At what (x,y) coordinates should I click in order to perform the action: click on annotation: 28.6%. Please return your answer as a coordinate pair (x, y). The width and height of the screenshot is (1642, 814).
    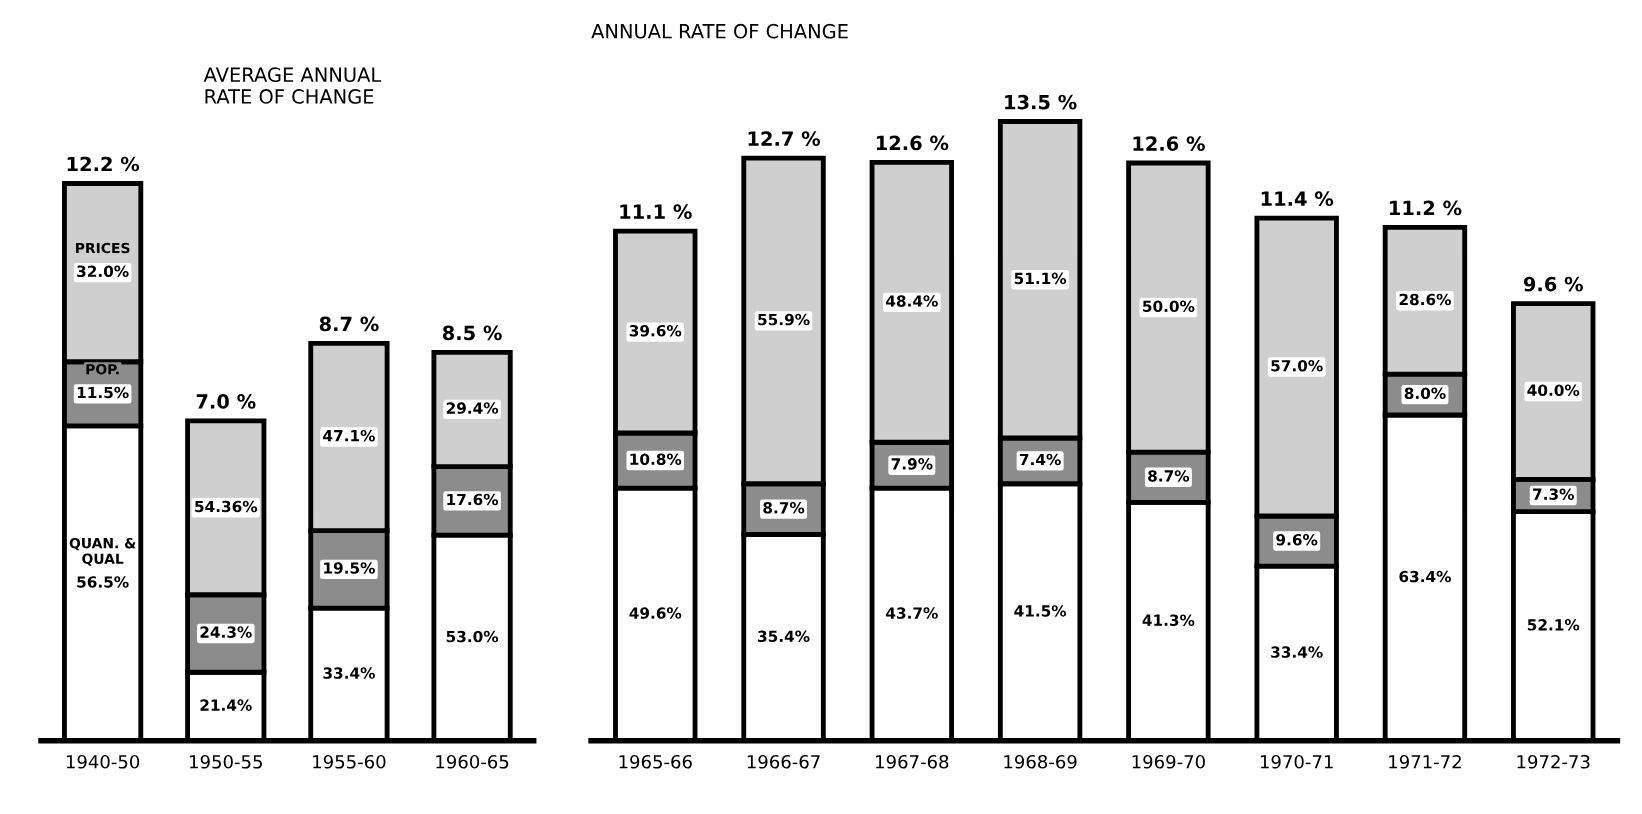
    Looking at the image, I should click on (1425, 299).